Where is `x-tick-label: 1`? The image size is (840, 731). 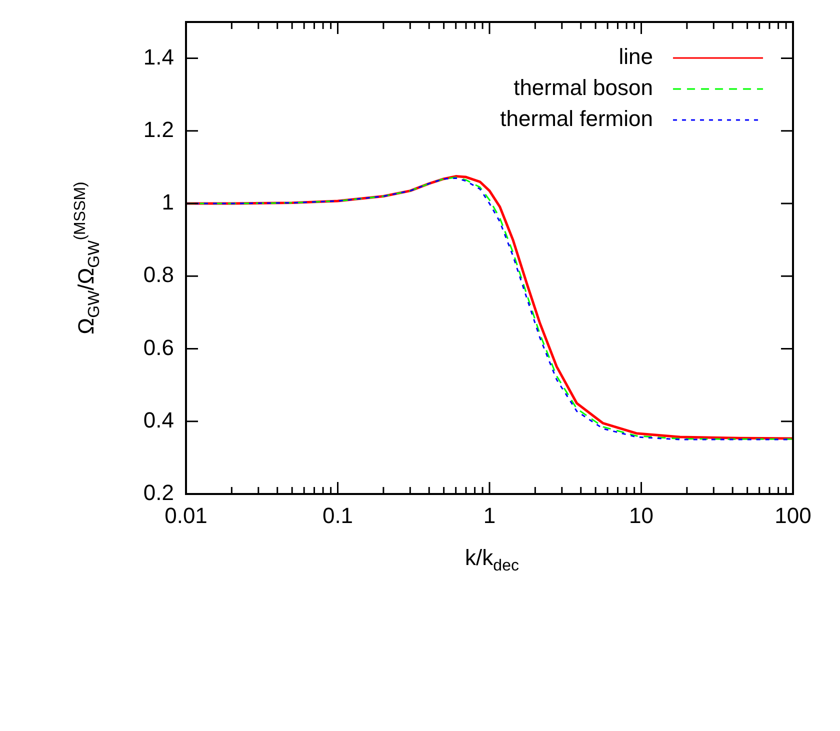 x-tick-label: 1 is located at coordinates (489, 515).